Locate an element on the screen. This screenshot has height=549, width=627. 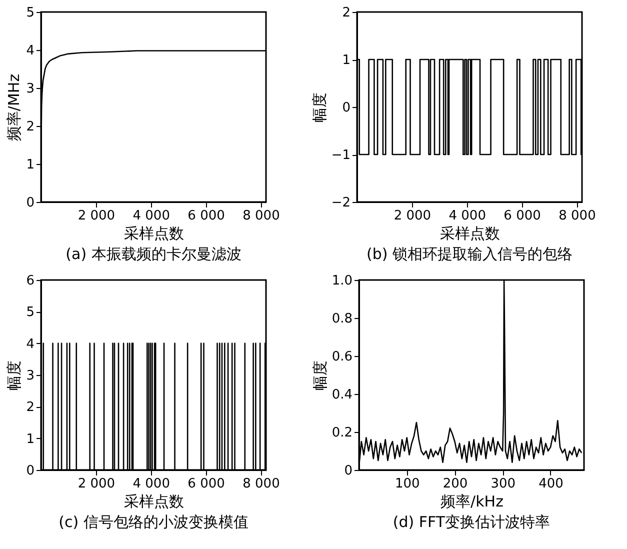
y-tick-label: −1 is located at coordinates (340, 155).